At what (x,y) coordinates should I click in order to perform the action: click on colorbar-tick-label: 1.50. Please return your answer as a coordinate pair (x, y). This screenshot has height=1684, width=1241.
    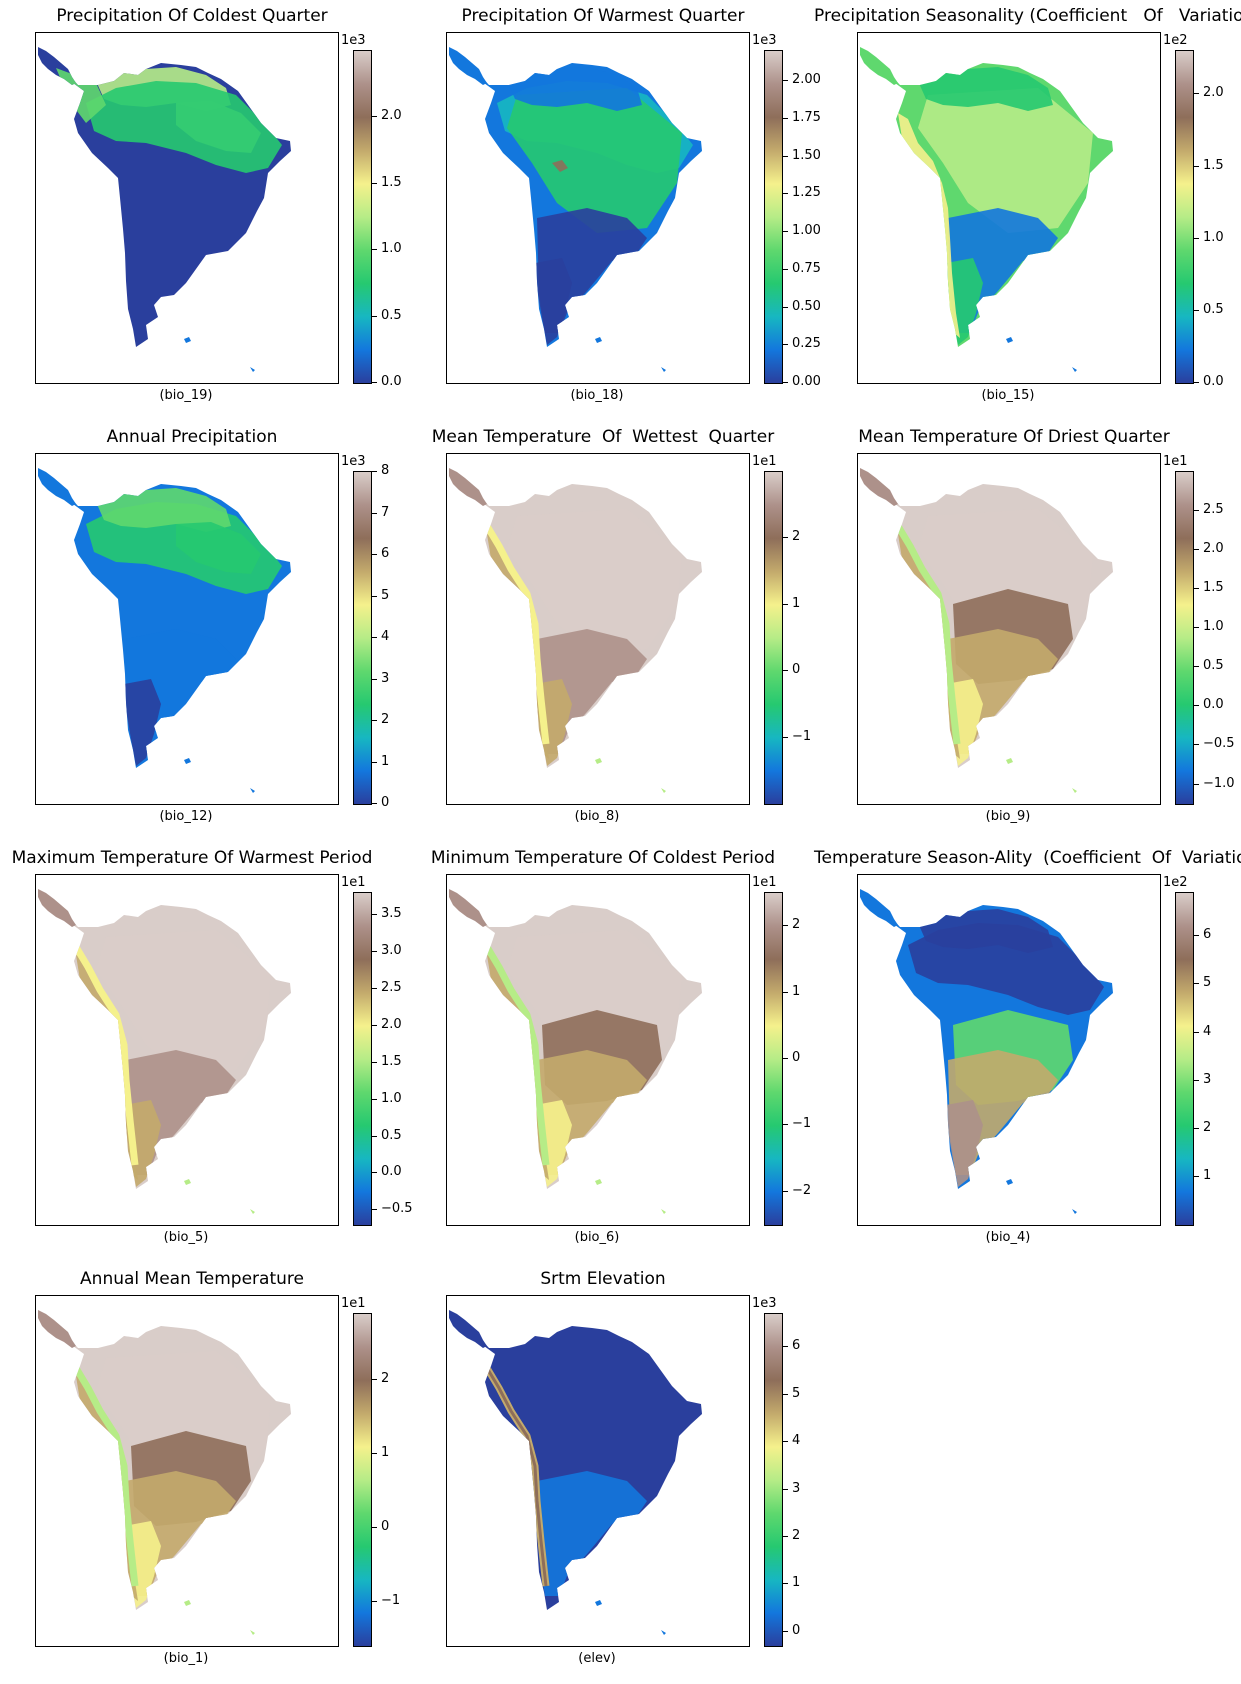
    Looking at the image, I should click on (806, 155).